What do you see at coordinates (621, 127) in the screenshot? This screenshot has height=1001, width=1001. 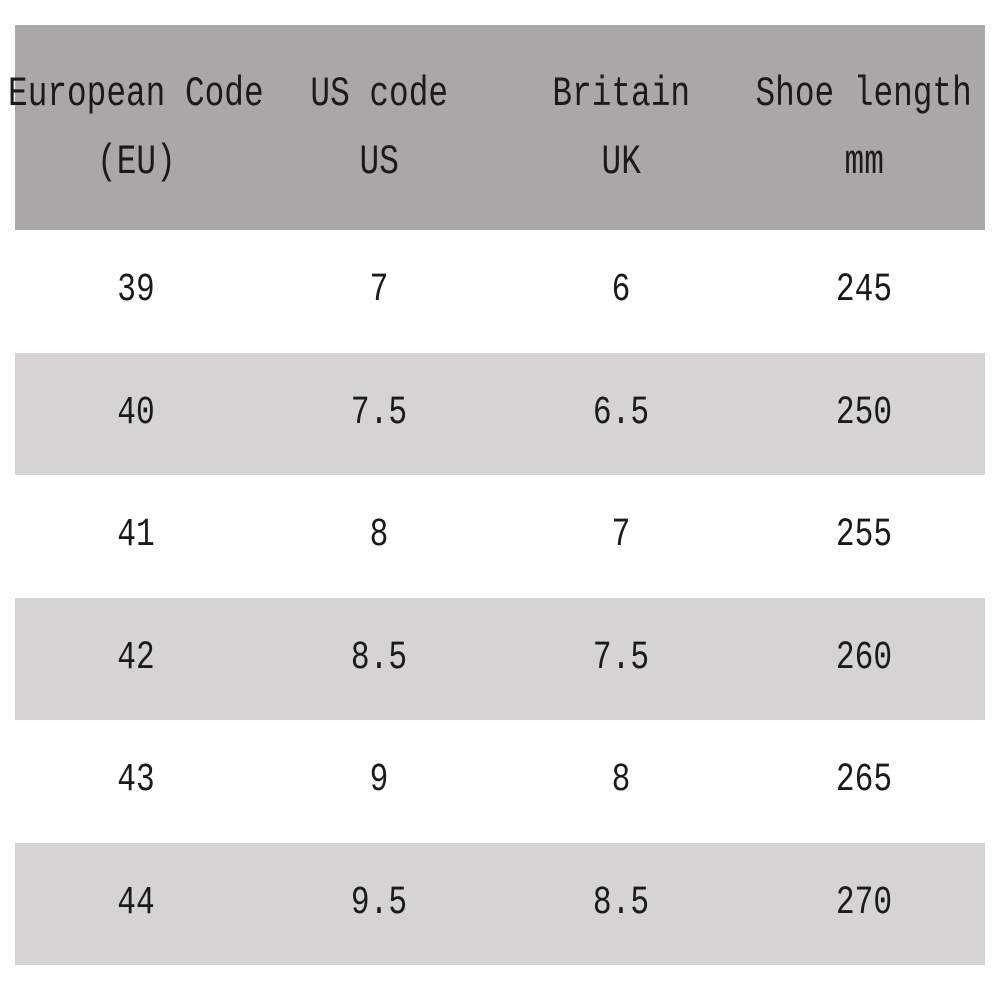 I see `header-cell: Britain UK` at bounding box center [621, 127].